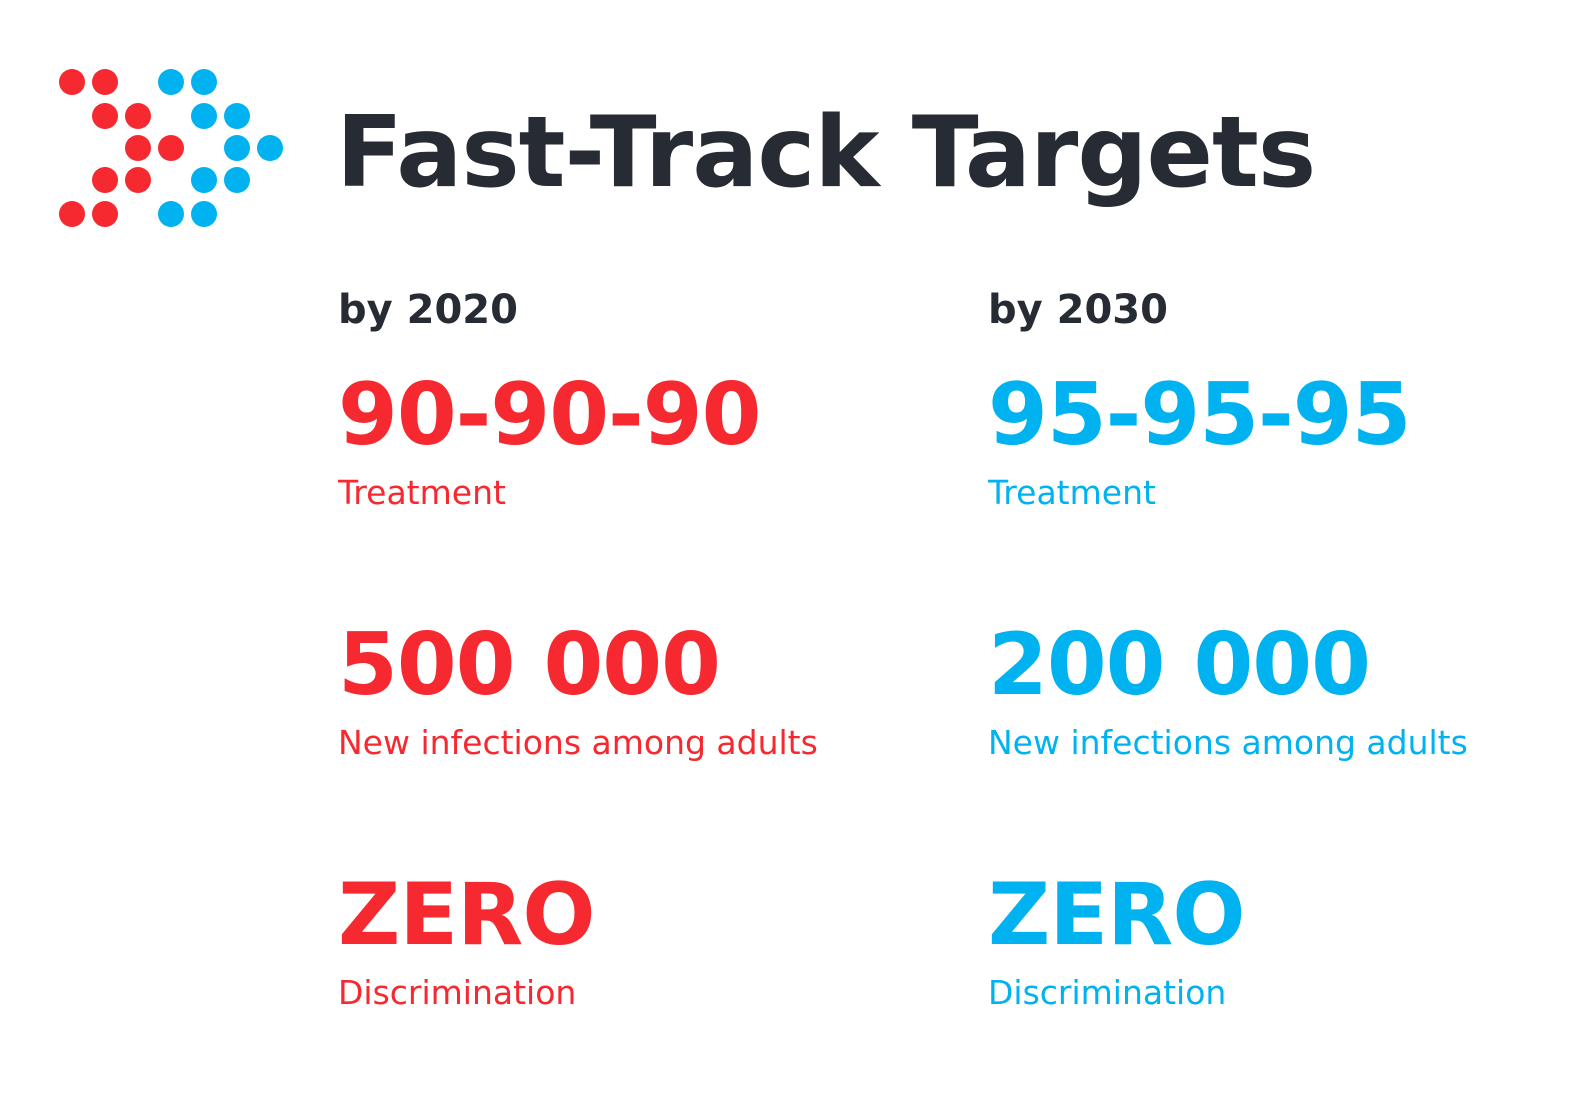 The height and width of the screenshot is (1116, 1576). Describe the element at coordinates (1179, 665) in the screenshot. I see `infections-value: 200 000` at that location.